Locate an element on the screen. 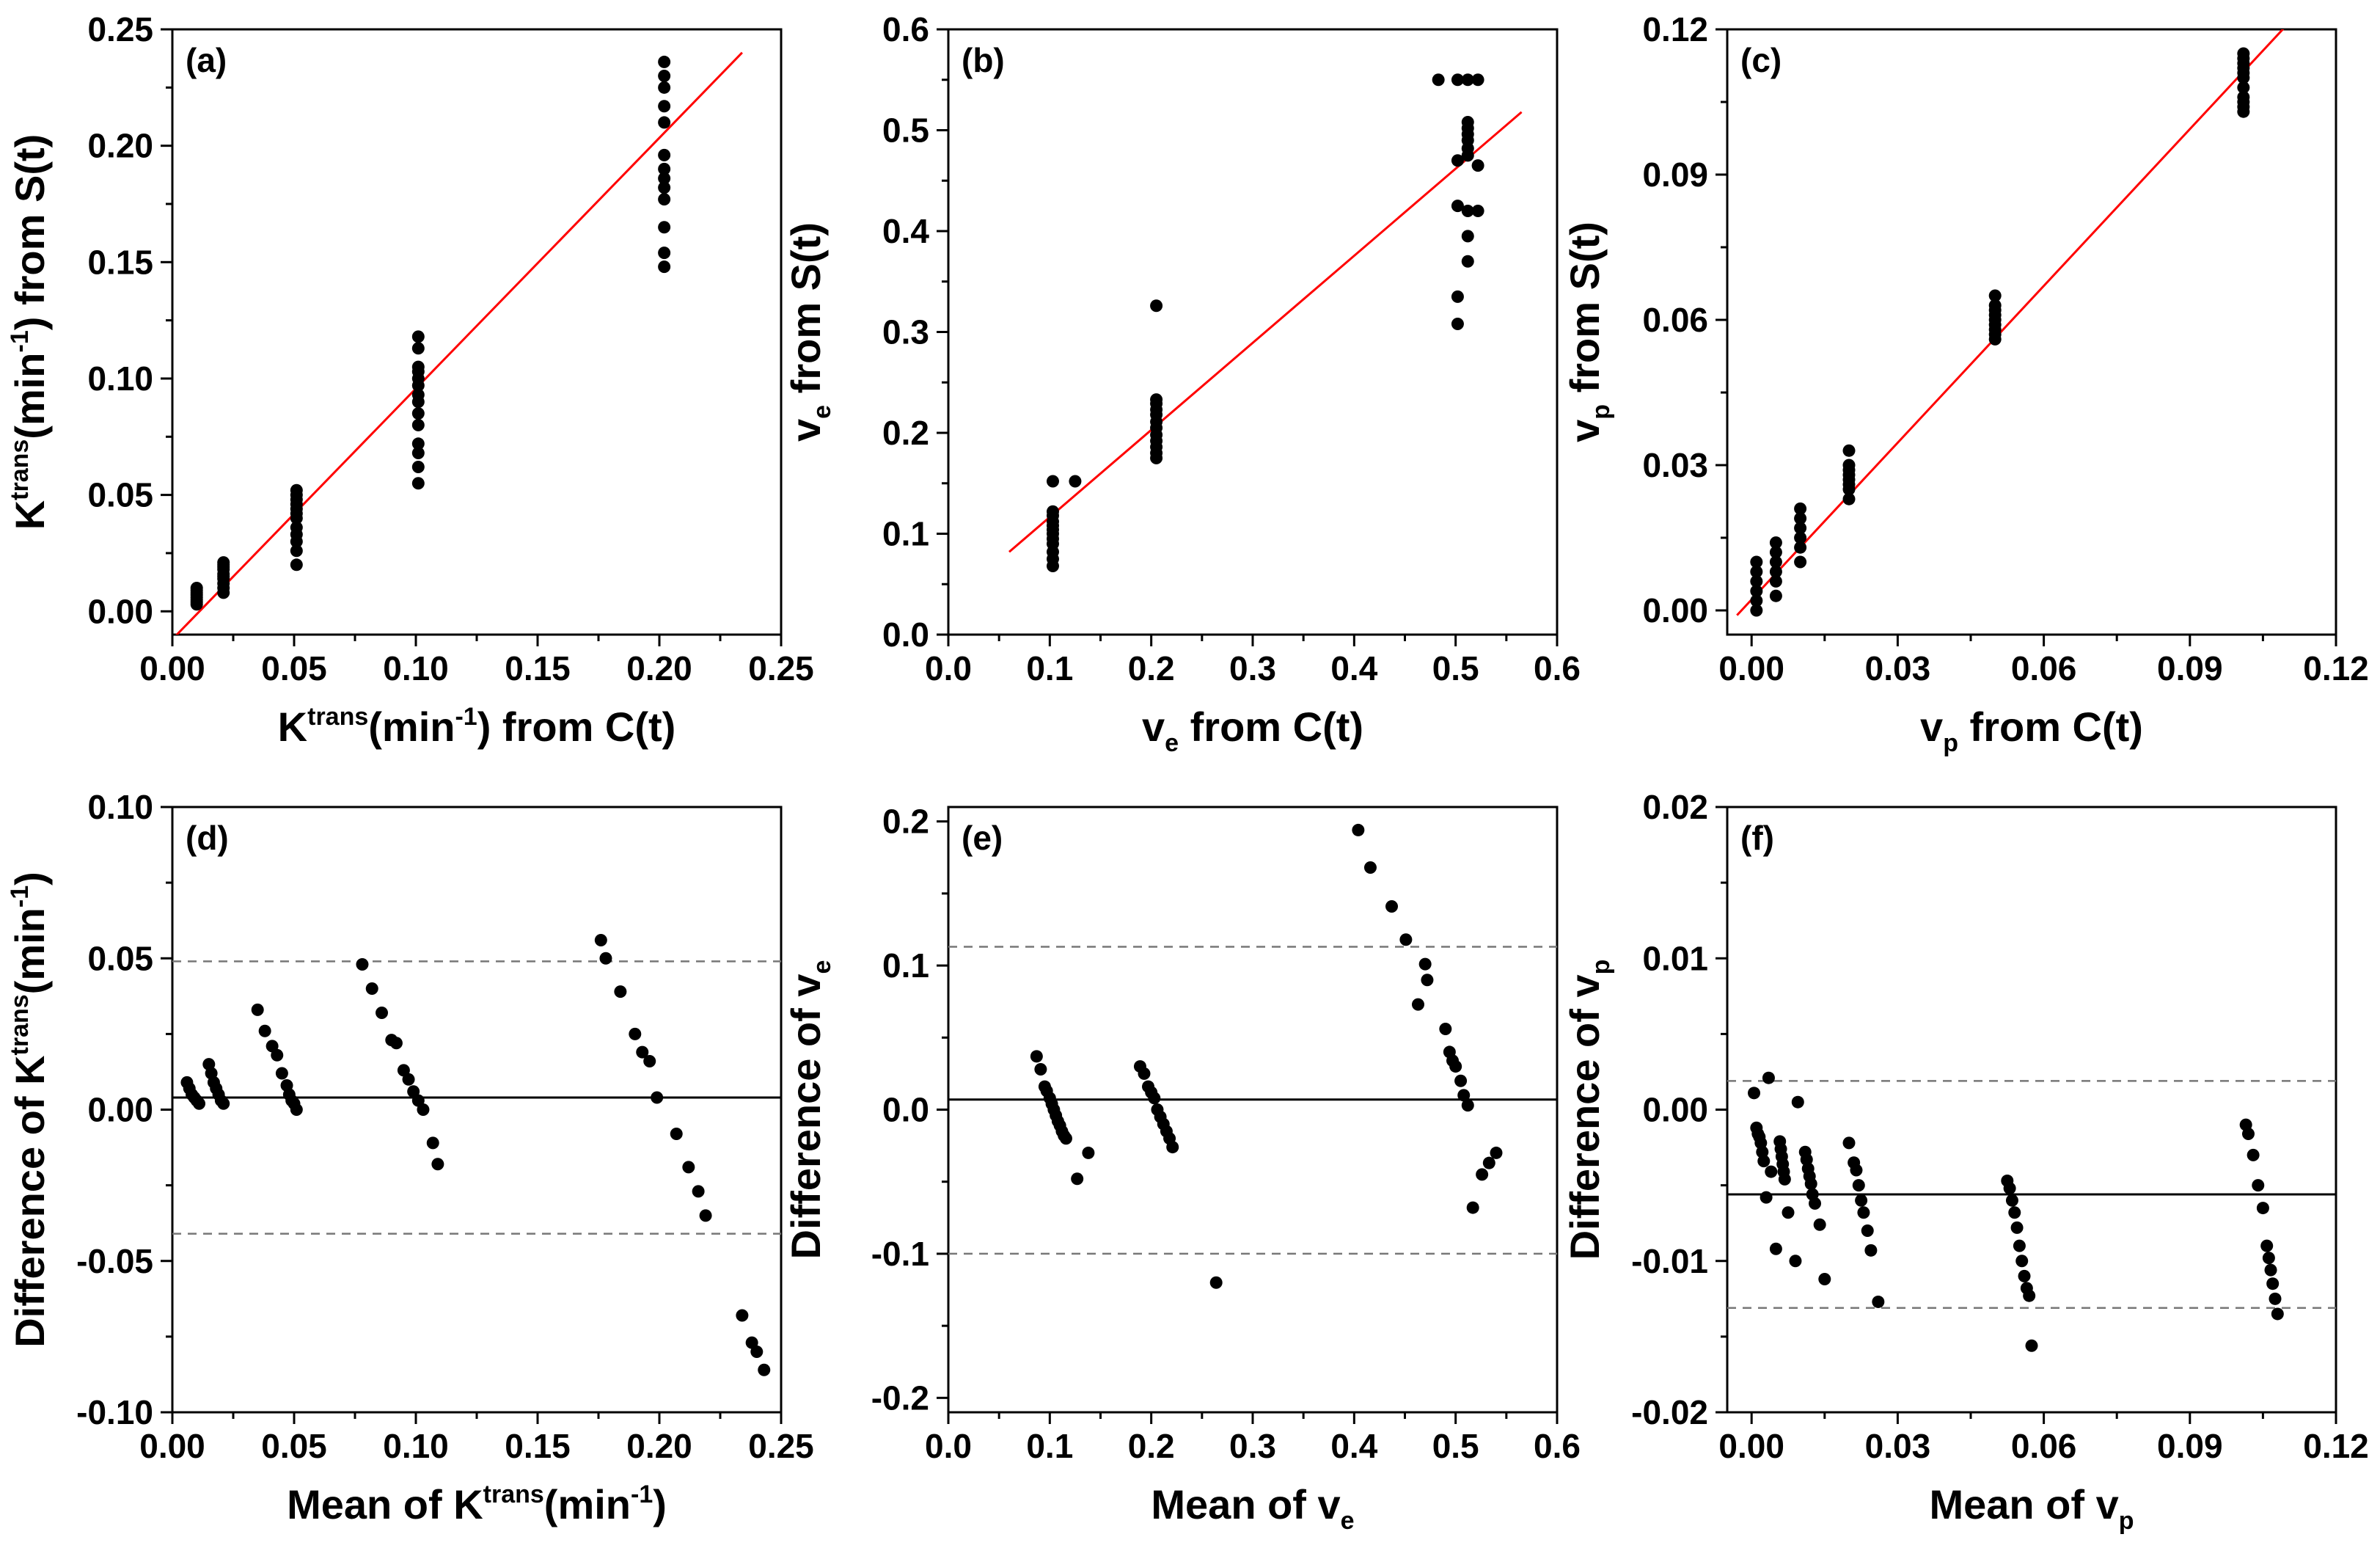  x-axis-label: vp from C(t) is located at coordinates (2032, 730).